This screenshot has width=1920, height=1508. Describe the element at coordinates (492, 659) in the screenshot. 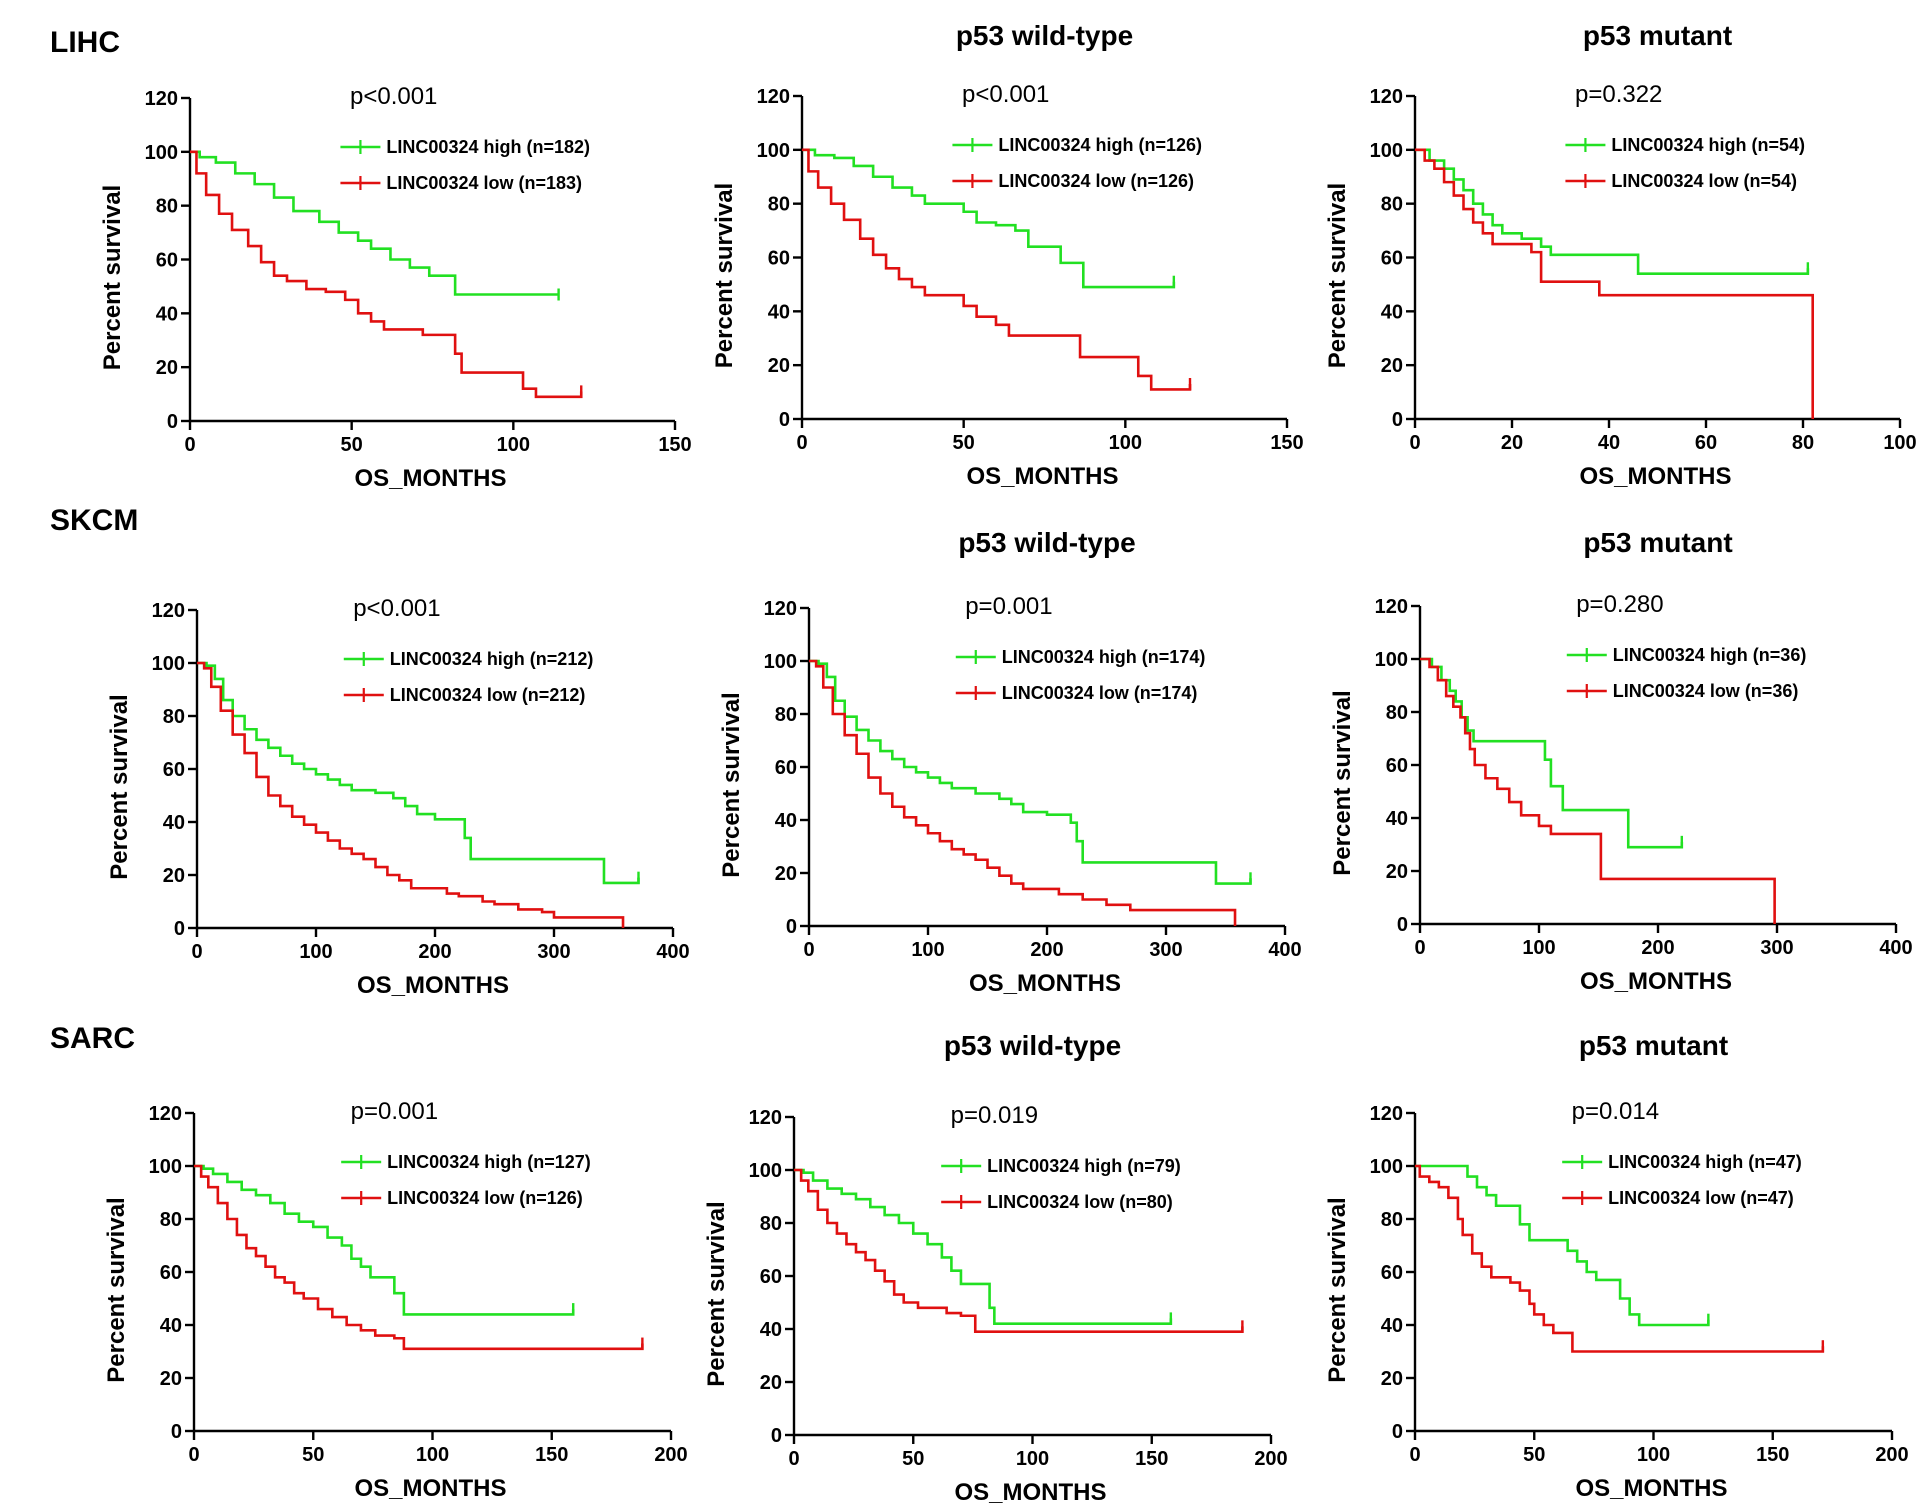

I see `legend-label-high: LINC00324 high (n=212)` at that location.